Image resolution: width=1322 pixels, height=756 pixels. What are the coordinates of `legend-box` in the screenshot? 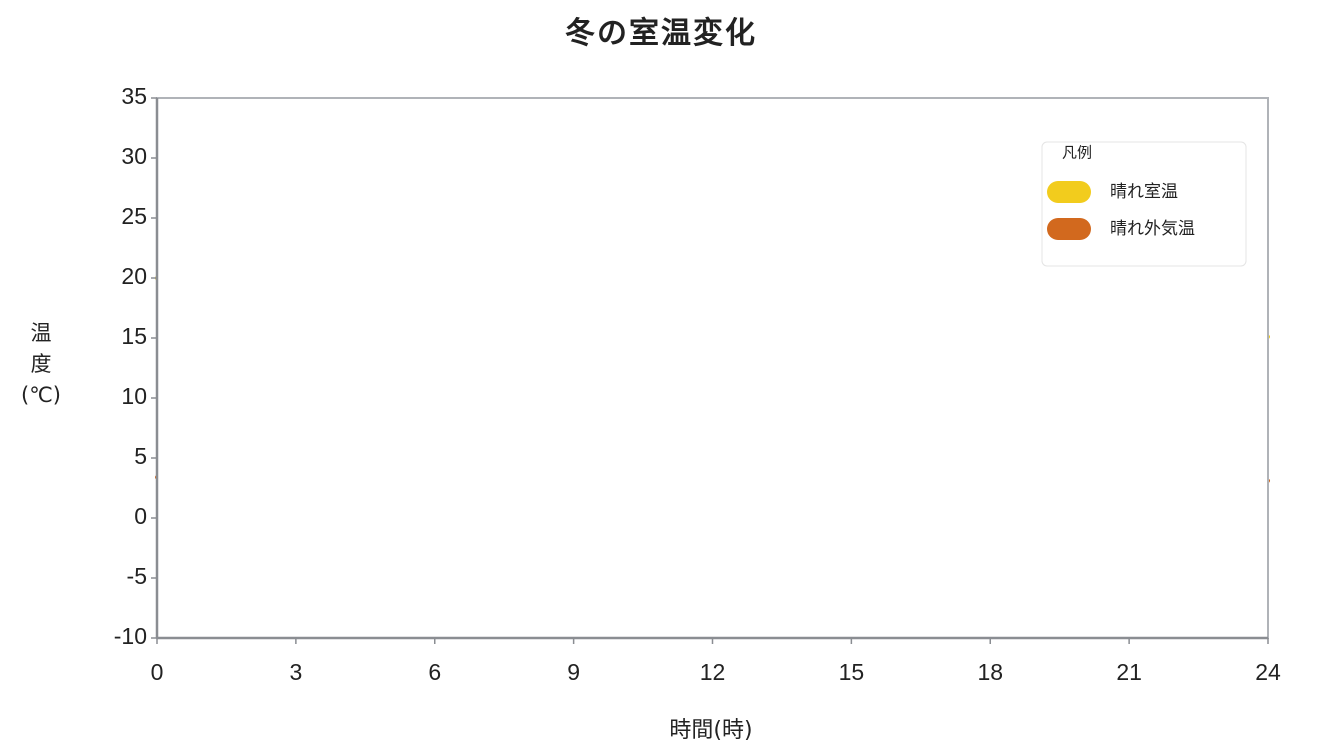 It's located at (1144, 204).